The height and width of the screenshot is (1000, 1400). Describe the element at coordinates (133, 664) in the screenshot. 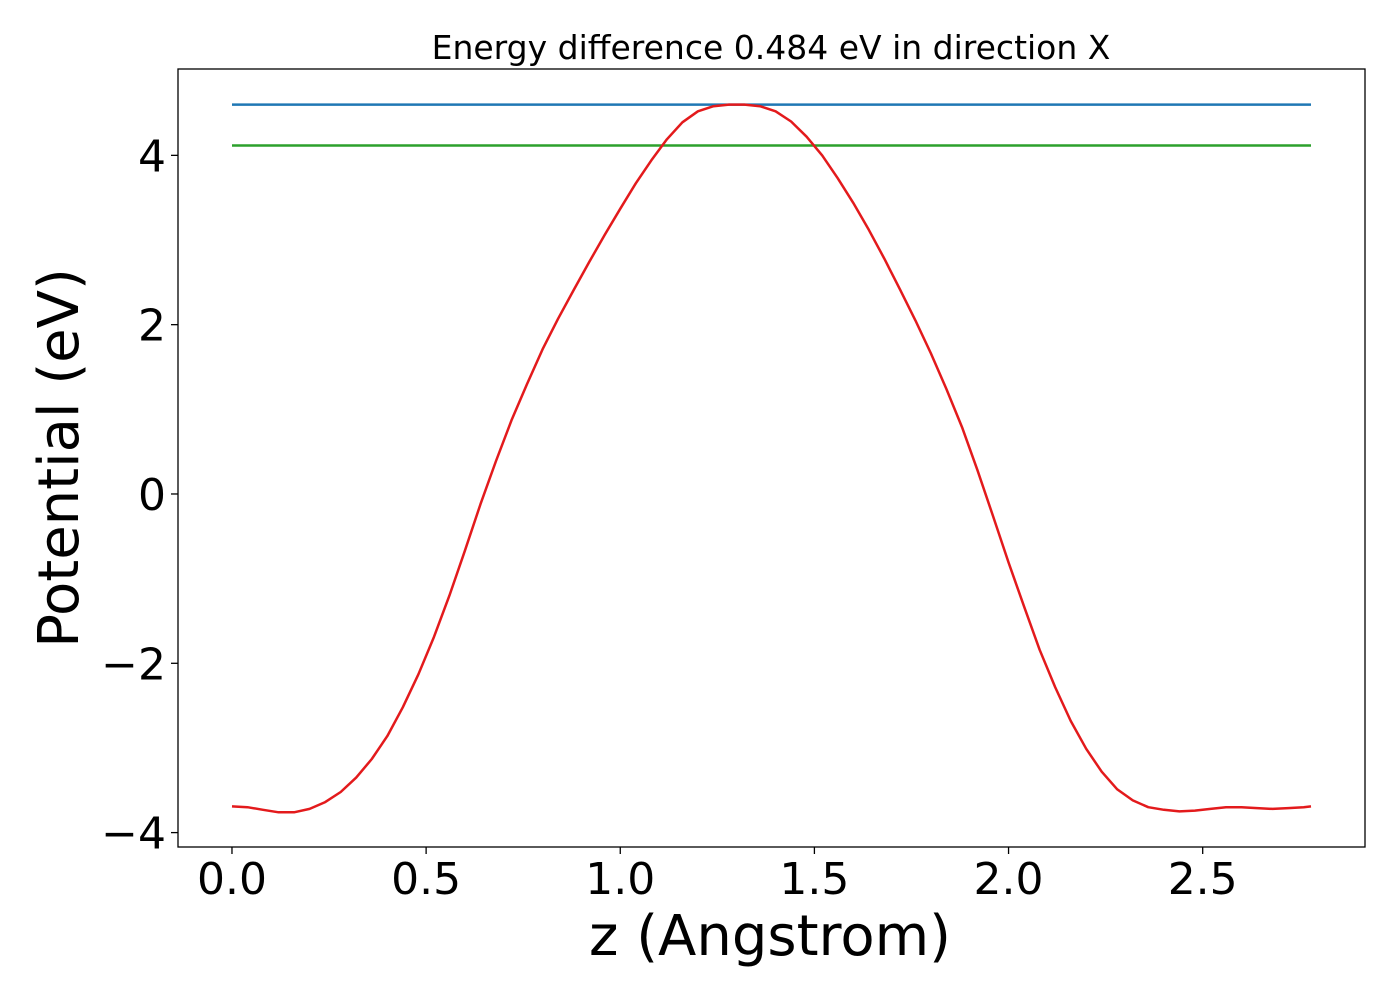

I see `y-tick-label: −2` at that location.